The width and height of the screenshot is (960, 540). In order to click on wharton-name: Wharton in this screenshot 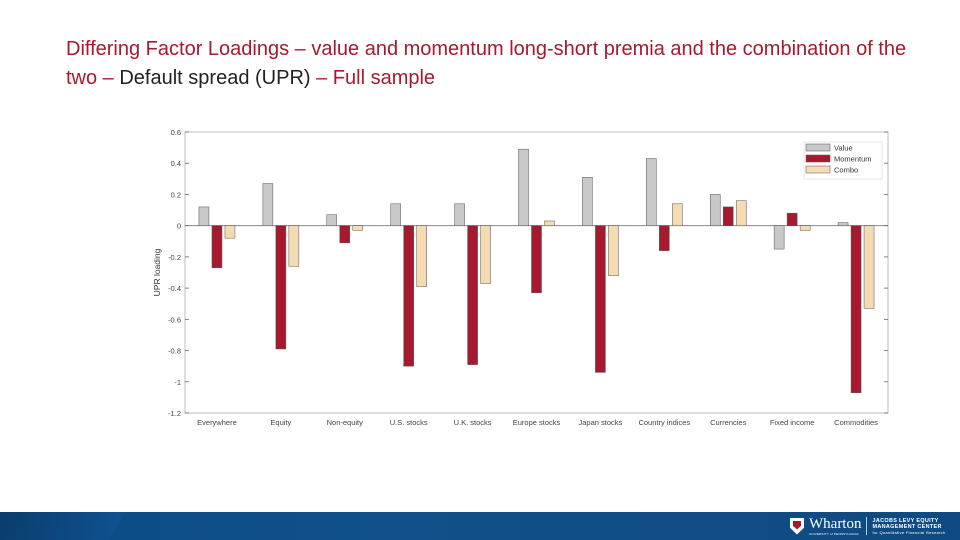, I will do `click(835, 523)`.